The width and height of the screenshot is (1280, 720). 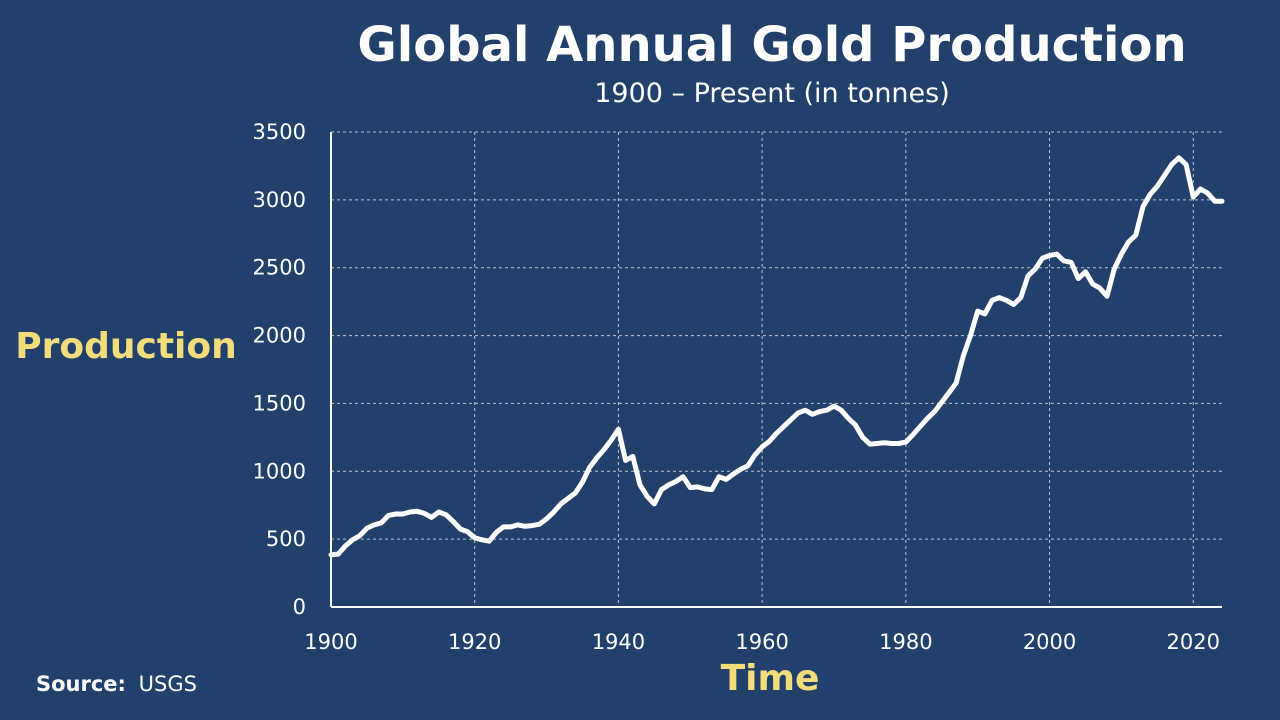 I want to click on y-tick-label: 2000, so click(x=279, y=336).